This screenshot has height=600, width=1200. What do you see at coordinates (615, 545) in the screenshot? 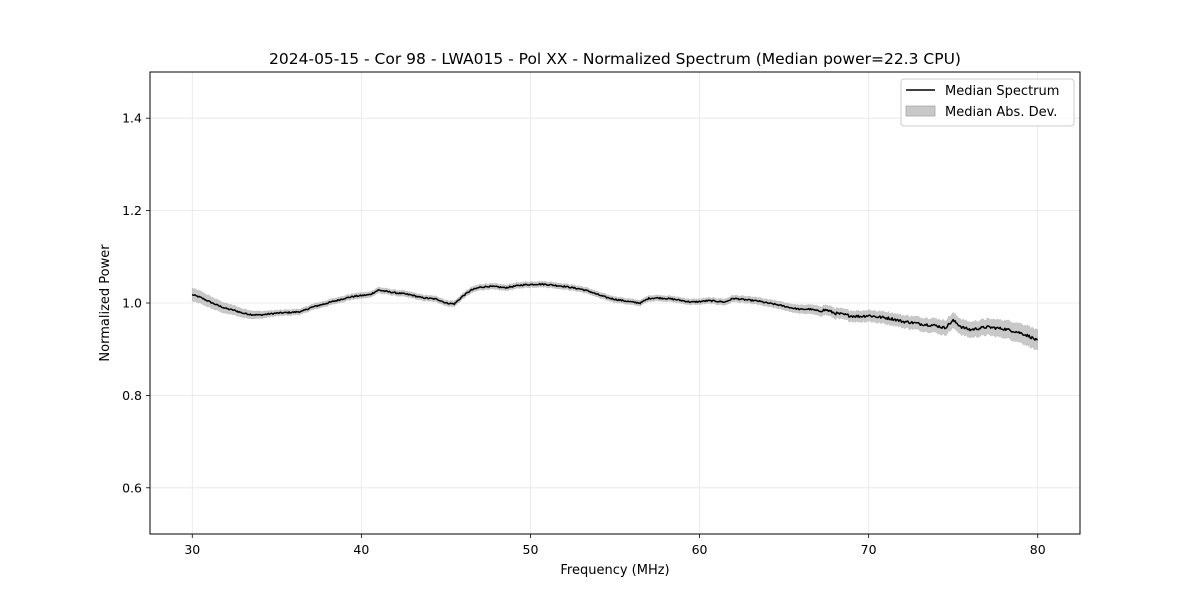
I see `x-axis-ticks: 30 40 50 60 70 80` at bounding box center [615, 545].